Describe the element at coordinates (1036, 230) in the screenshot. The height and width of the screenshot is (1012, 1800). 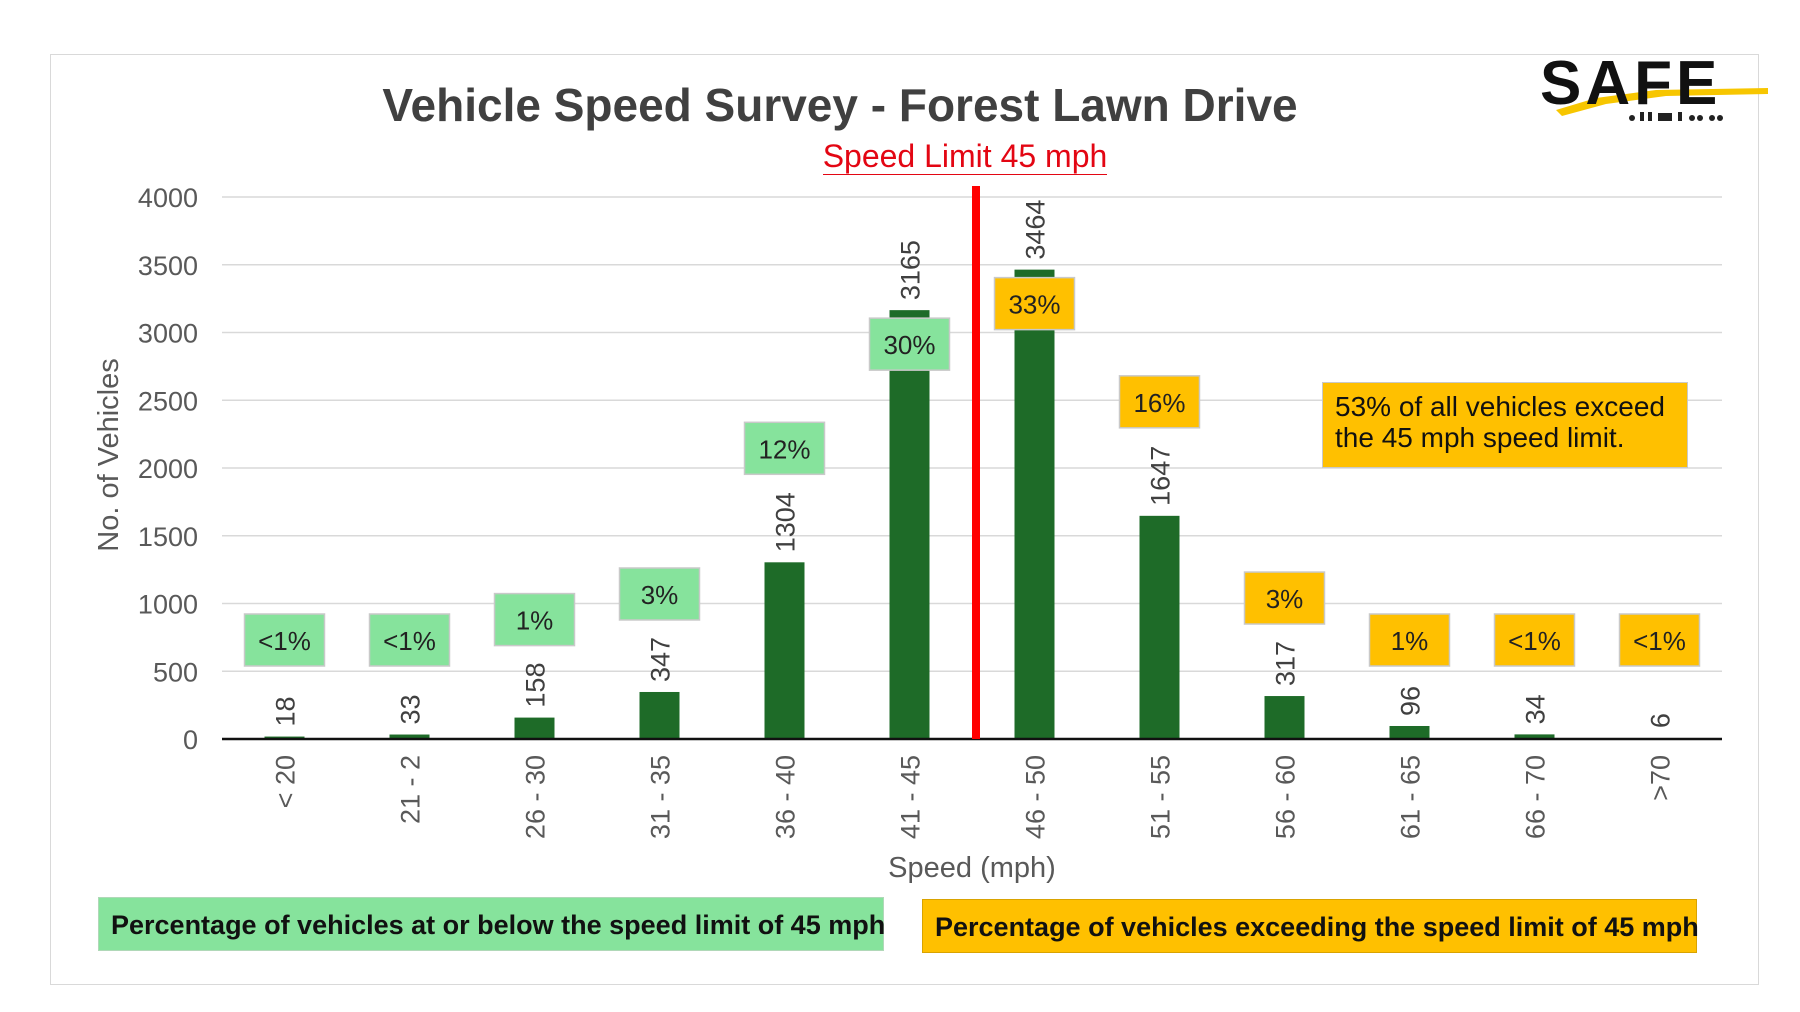
I see `value-label: 3464` at that location.